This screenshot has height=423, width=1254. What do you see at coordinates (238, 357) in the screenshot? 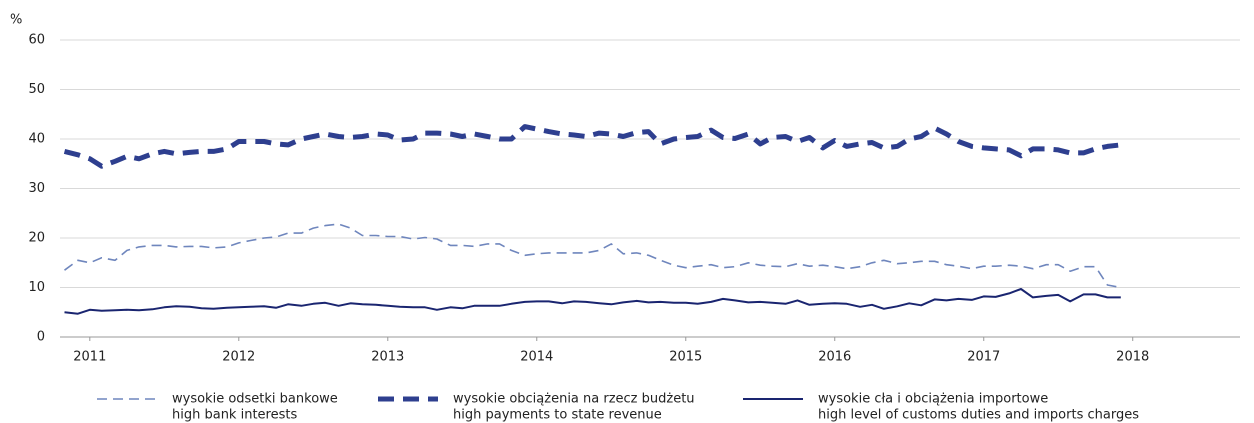
I see `x-tick-label: 2012` at bounding box center [238, 357].